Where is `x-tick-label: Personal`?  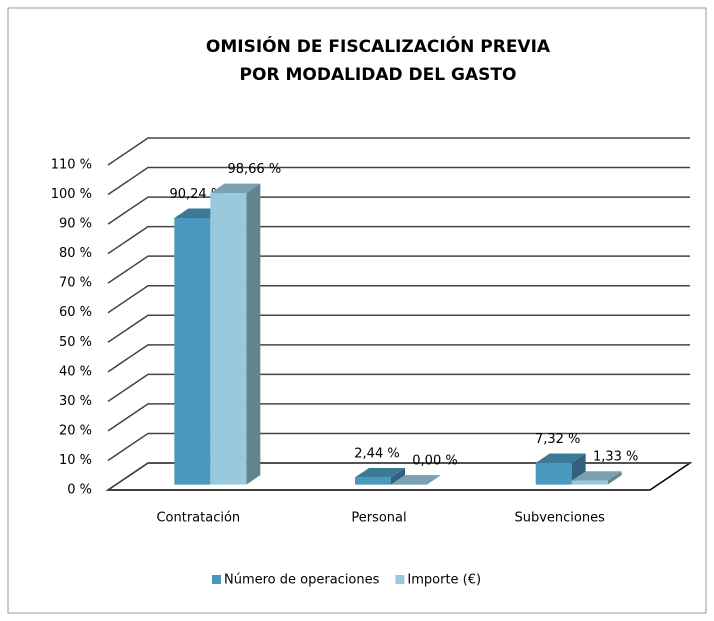 x-tick-label: Personal is located at coordinates (378, 518).